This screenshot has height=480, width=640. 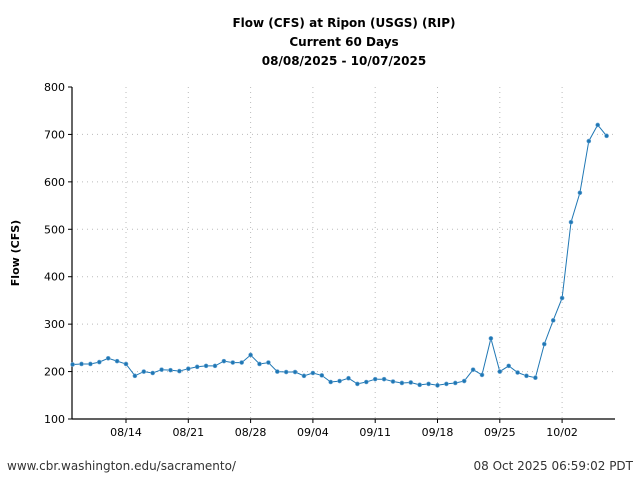 I want to click on chart-title-line-1: Flow (CFS) at Ripon (USGS) (RIP), so click(x=343, y=23).